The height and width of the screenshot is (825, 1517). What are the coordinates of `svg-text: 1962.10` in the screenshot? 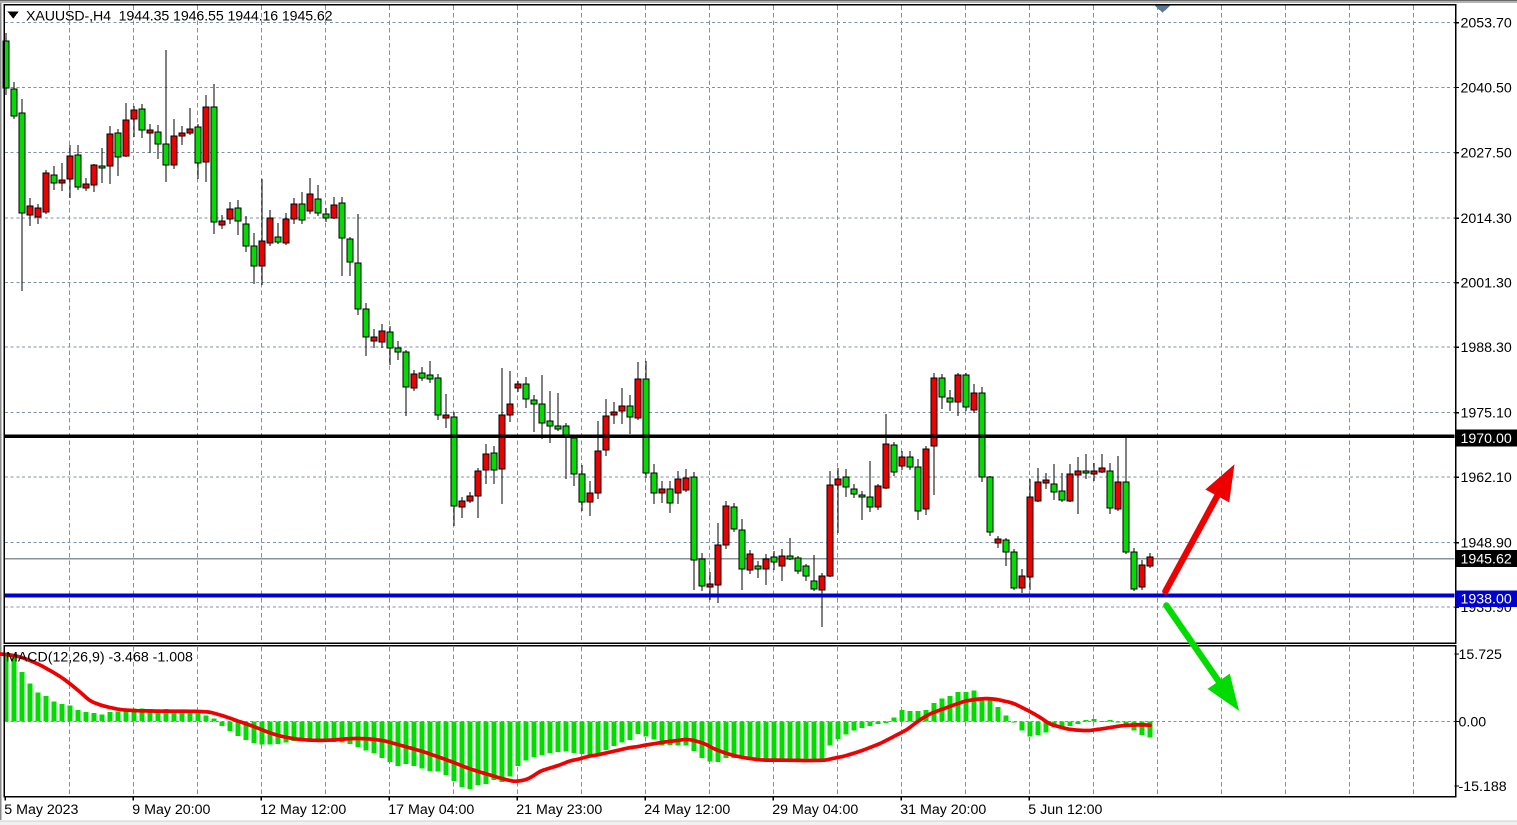 It's located at (1486, 478).